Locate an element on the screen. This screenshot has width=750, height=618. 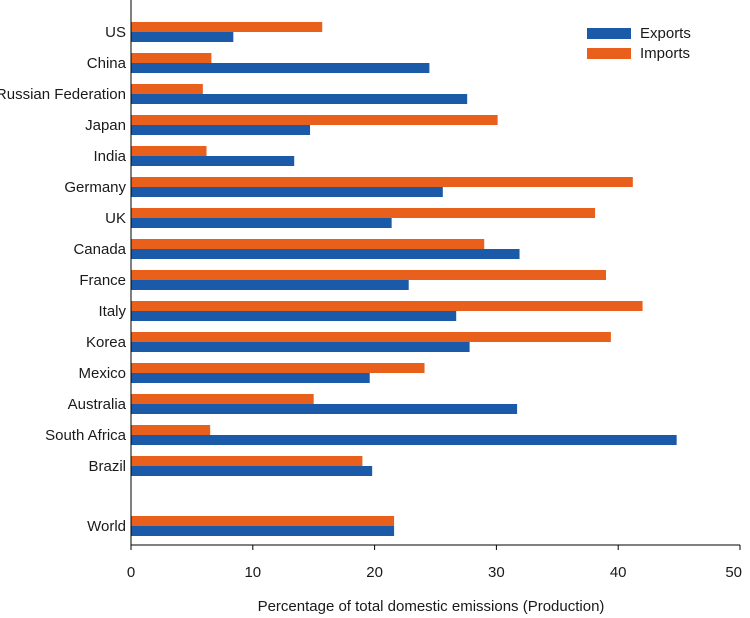
category-label-russian-federation: Russian Federation is located at coordinates (63, 94).